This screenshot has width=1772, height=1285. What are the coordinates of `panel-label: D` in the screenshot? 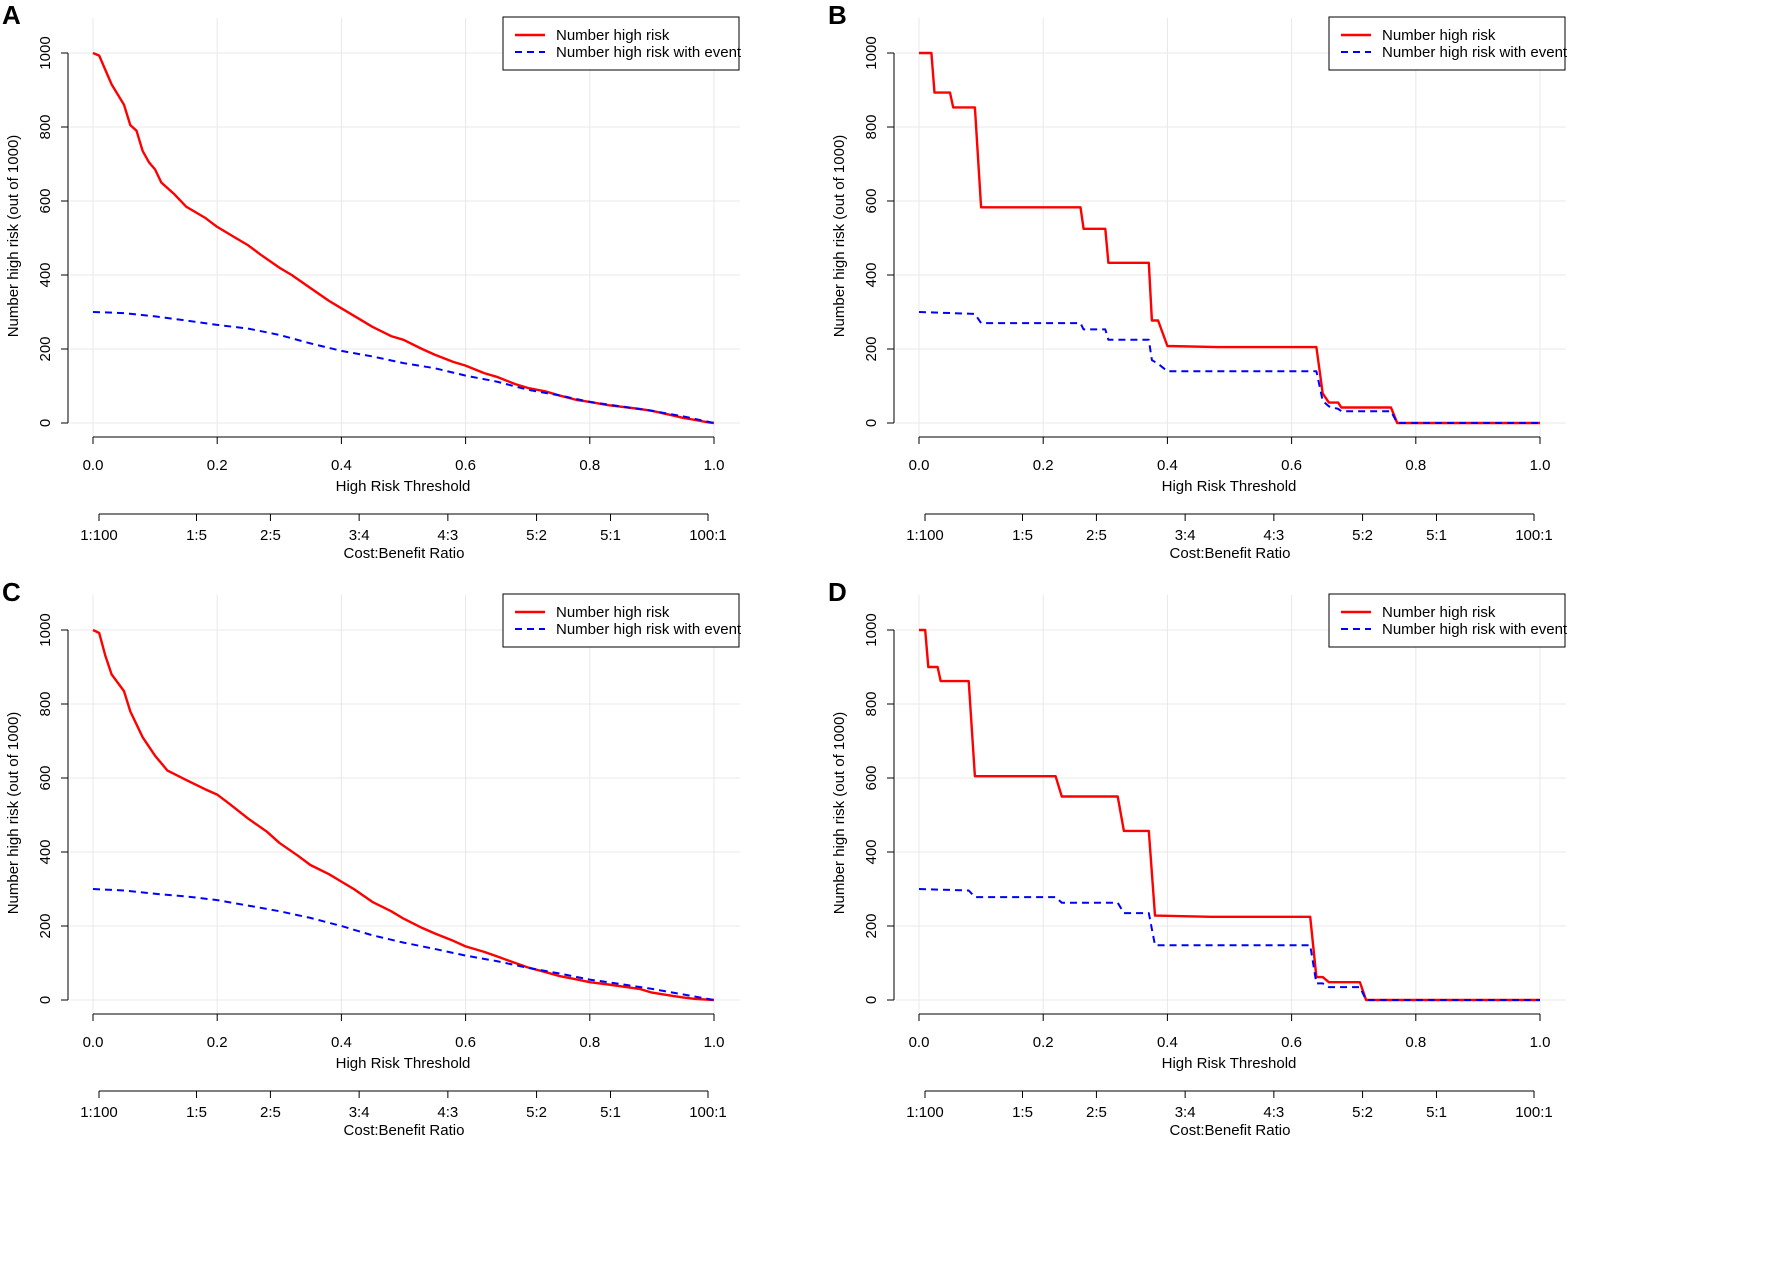 It's located at (837, 592).